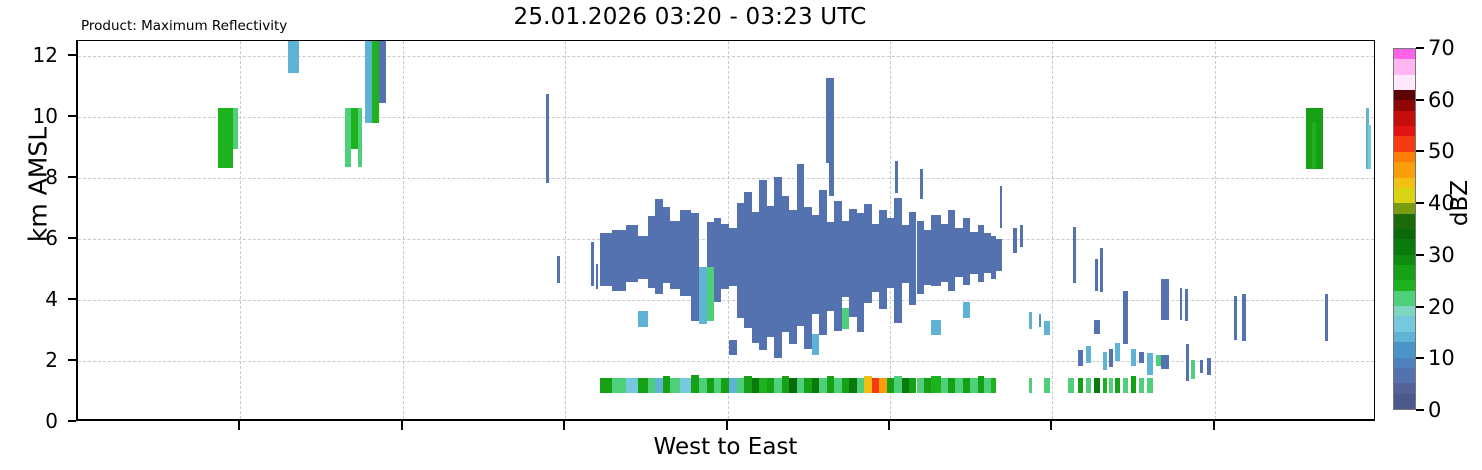  What do you see at coordinates (51, 177) in the screenshot?
I see `y-tick-label: 8` at bounding box center [51, 177].